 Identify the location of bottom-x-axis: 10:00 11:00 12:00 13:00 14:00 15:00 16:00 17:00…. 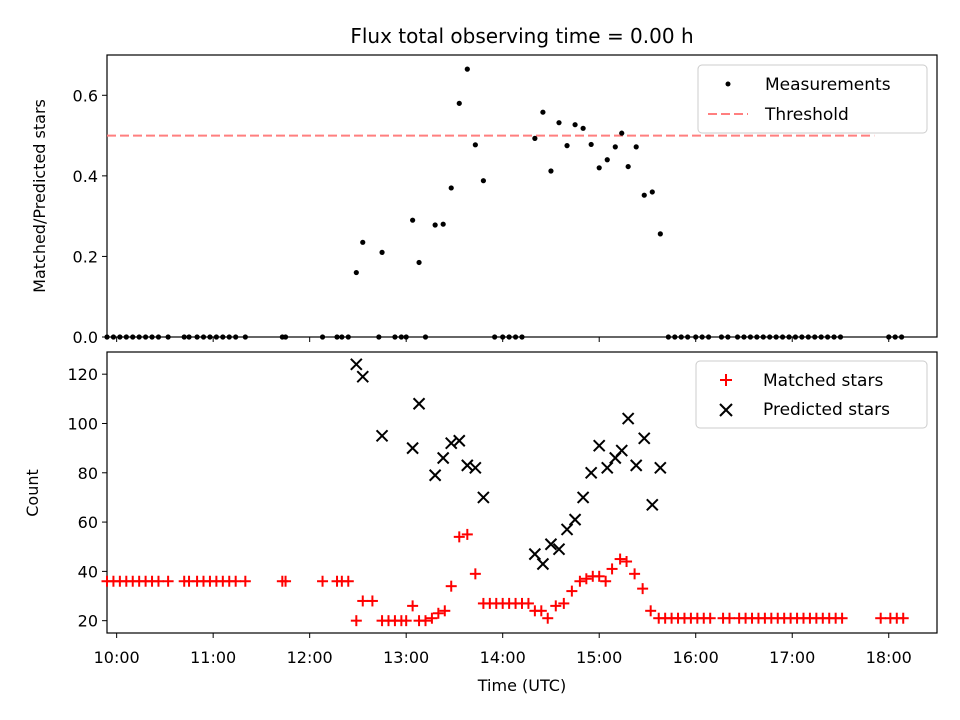
(503, 650).